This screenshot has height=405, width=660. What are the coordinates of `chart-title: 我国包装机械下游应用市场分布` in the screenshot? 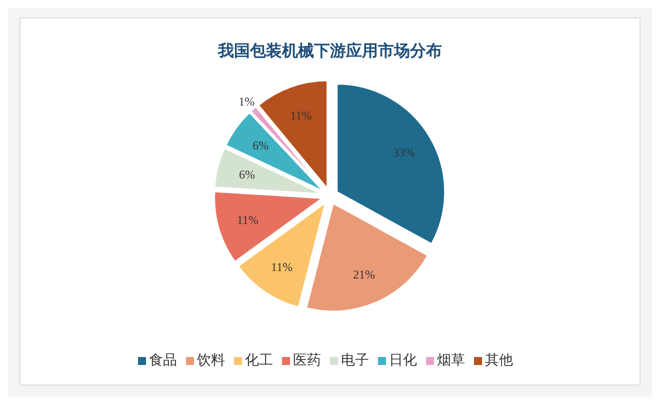 It's located at (329, 50).